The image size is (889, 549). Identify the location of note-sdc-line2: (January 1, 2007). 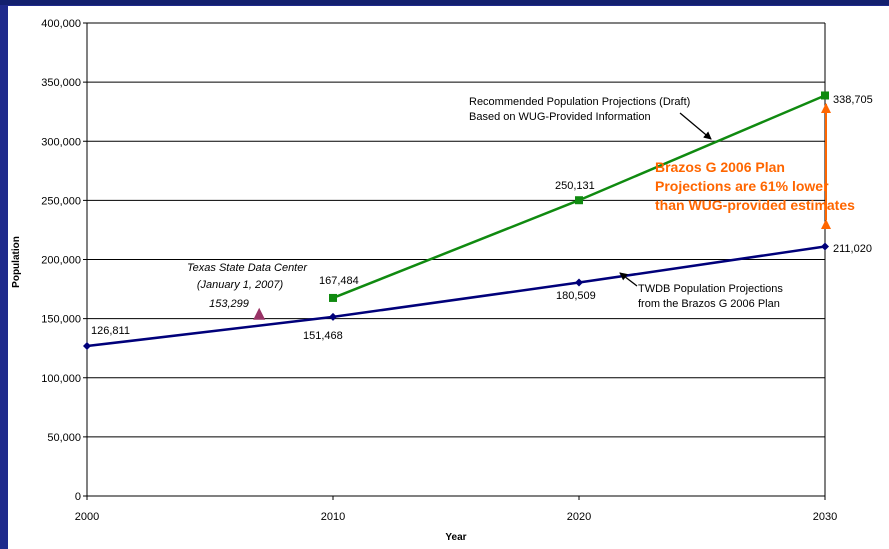
(240, 285).